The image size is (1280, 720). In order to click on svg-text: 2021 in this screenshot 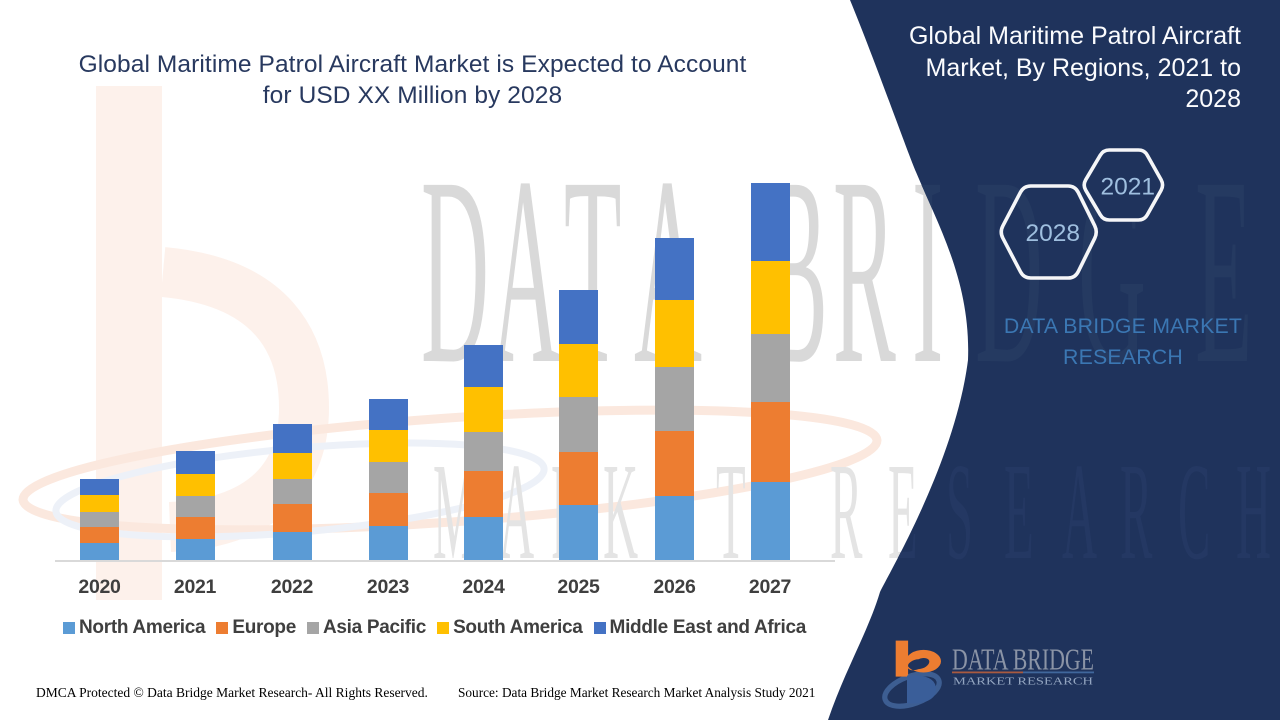, I will do `click(1128, 186)`.